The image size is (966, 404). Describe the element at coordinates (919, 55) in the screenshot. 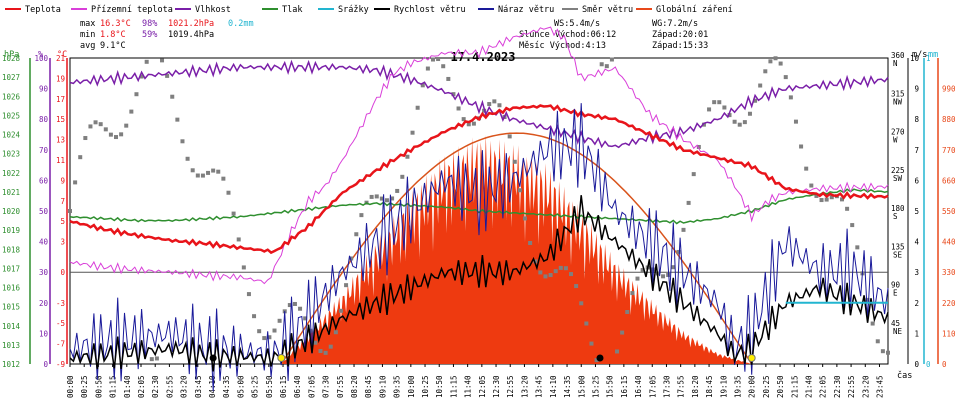

I see `axis-title: m/s` at that location.